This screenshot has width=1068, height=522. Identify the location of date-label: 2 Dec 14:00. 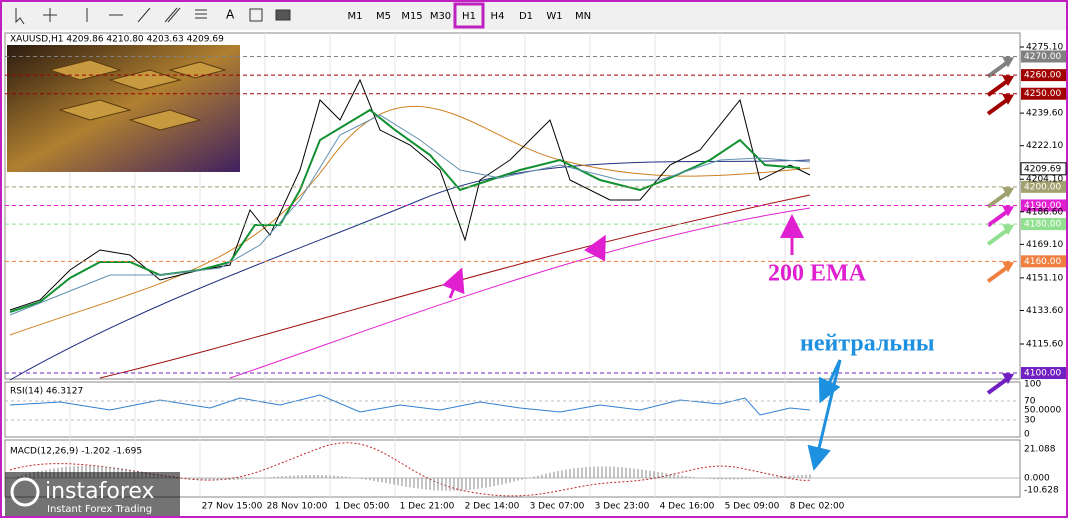
(492, 507).